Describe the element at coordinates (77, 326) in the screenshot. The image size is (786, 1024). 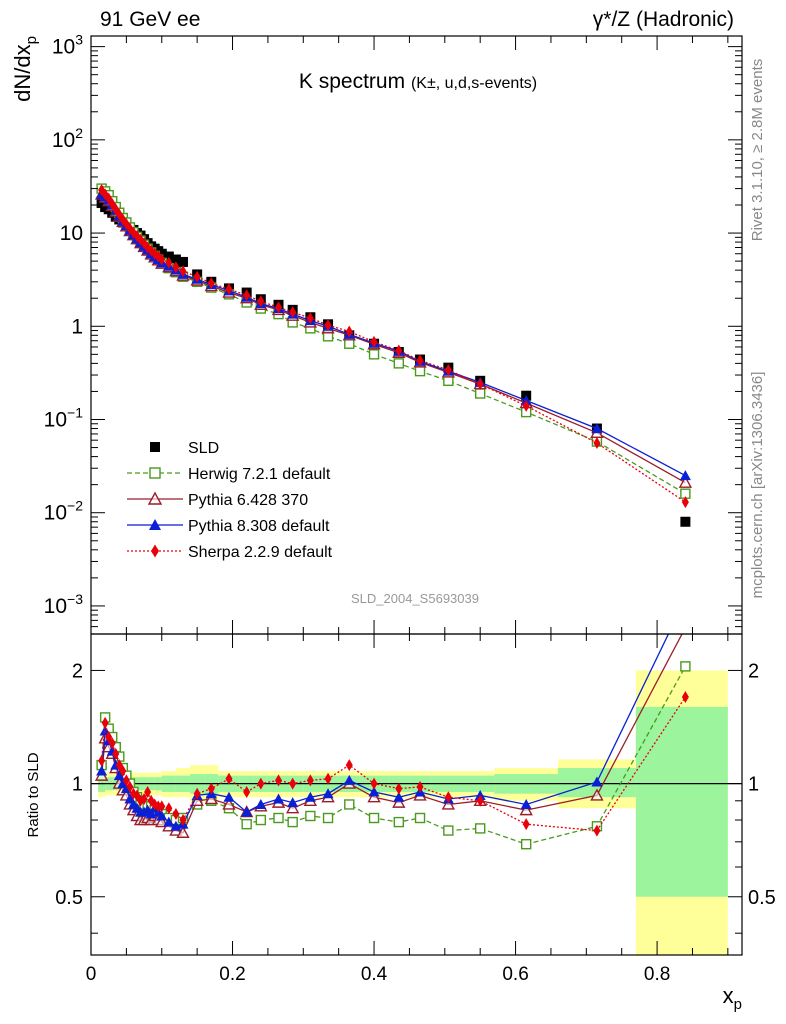
I see `y-tick-label: 1` at that location.